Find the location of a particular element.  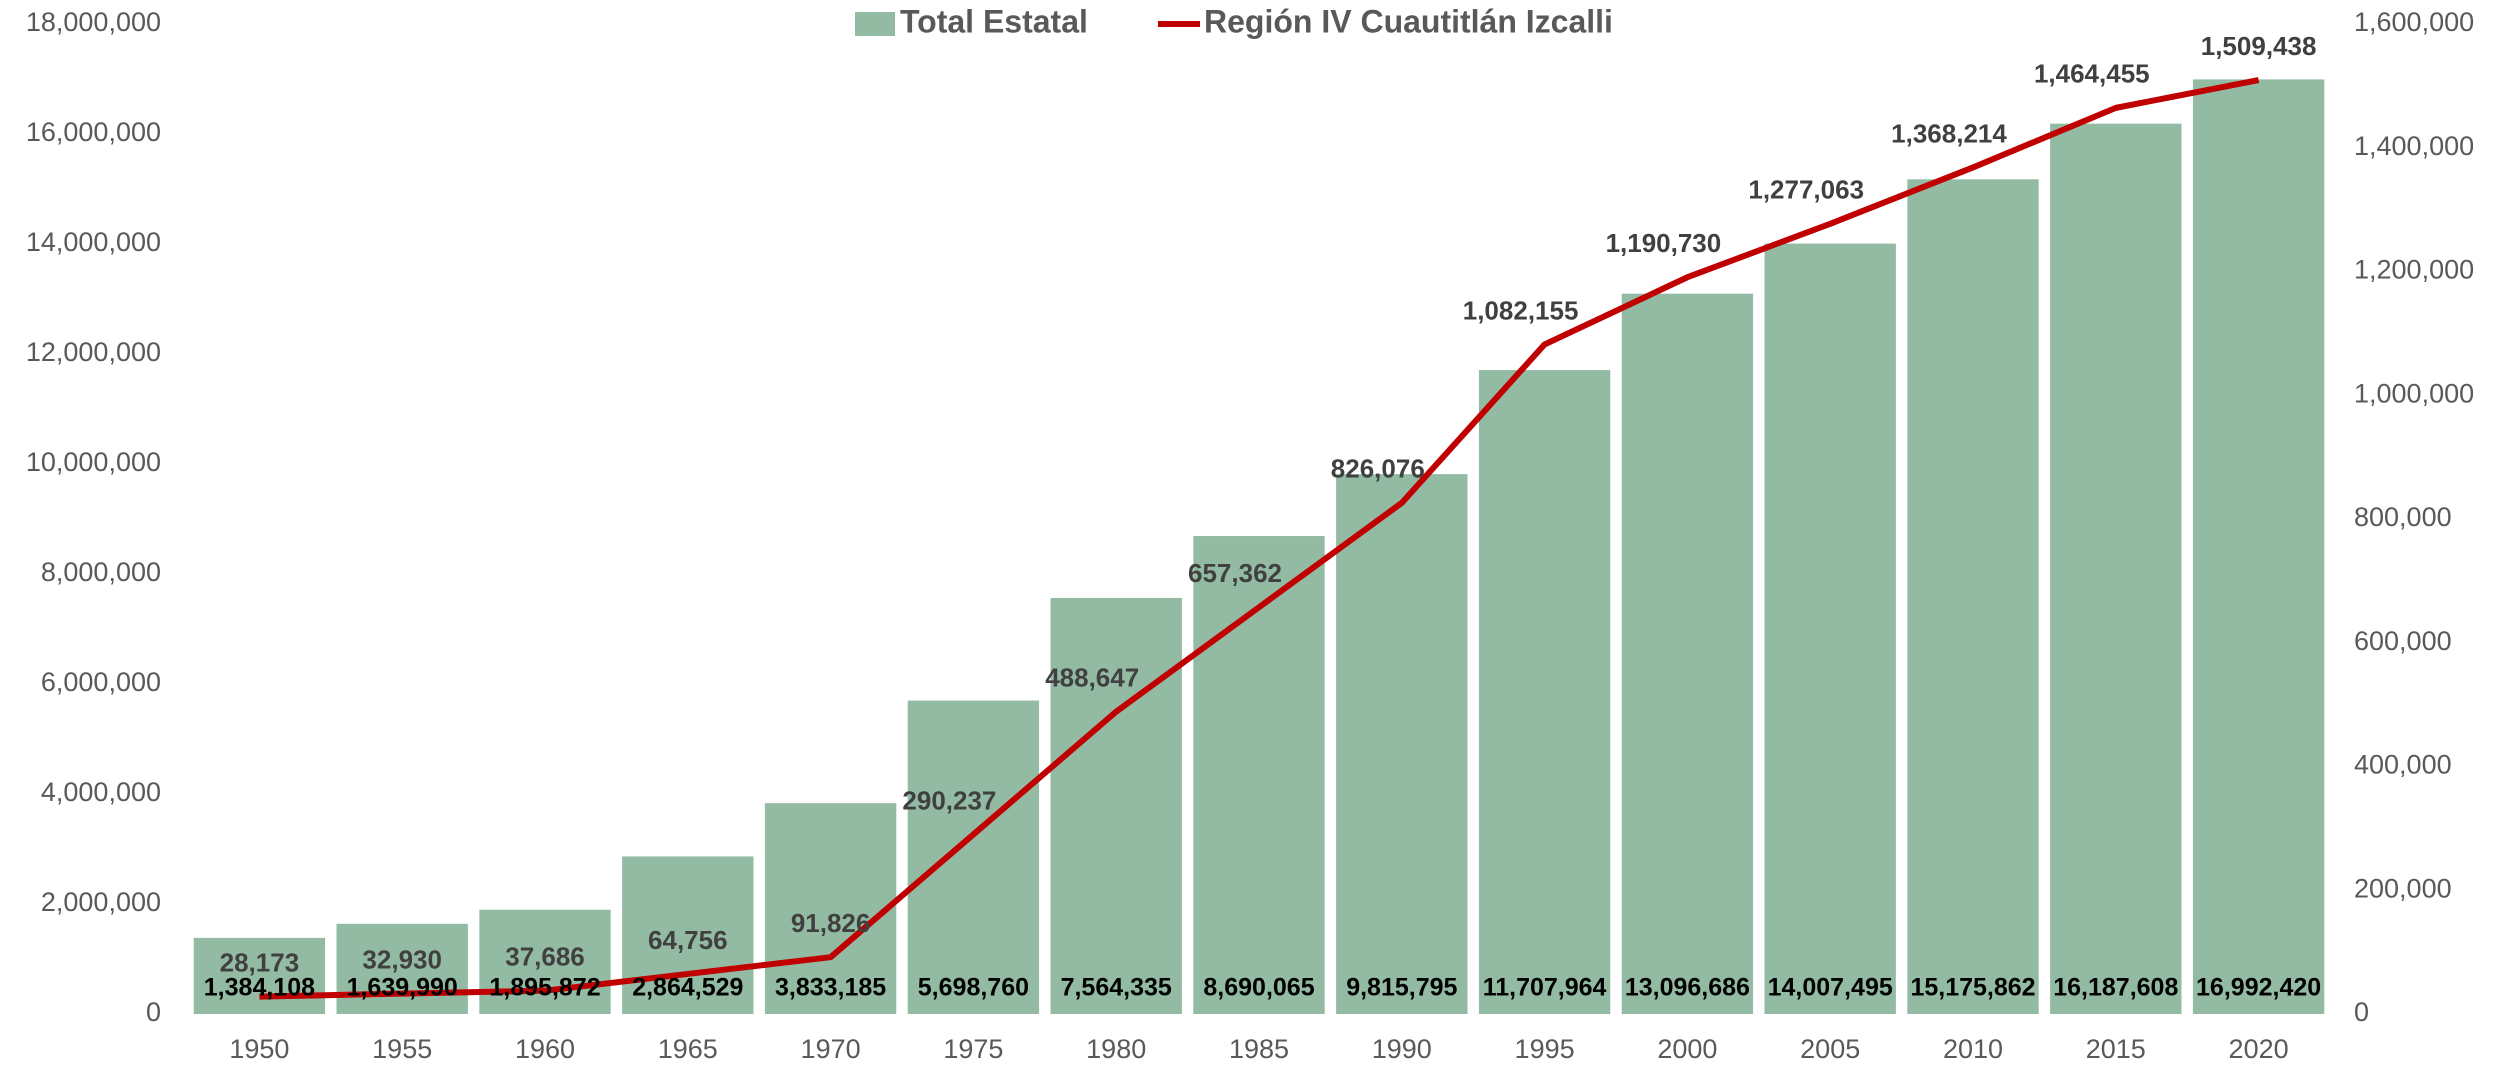

y2-tick-label: 1,600,000 is located at coordinates (2414, 22).